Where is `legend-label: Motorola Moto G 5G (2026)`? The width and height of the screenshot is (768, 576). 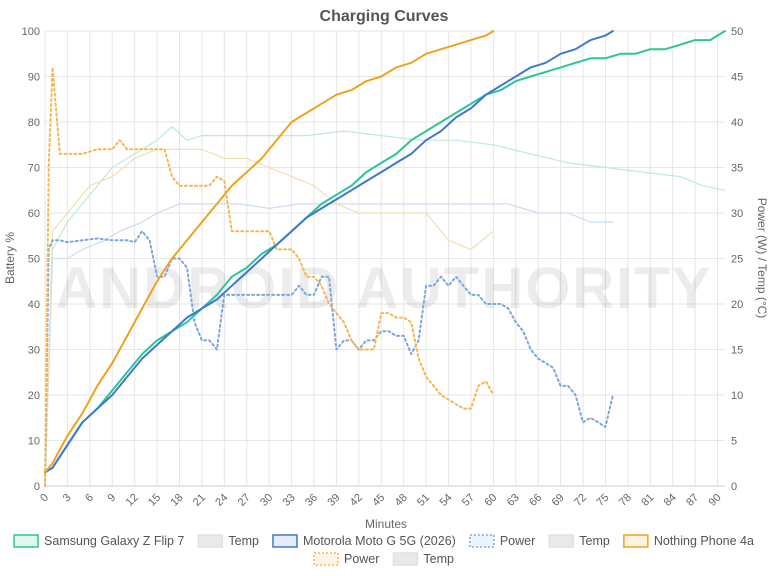 legend-label: Motorola Moto G 5G (2026) is located at coordinates (379, 541).